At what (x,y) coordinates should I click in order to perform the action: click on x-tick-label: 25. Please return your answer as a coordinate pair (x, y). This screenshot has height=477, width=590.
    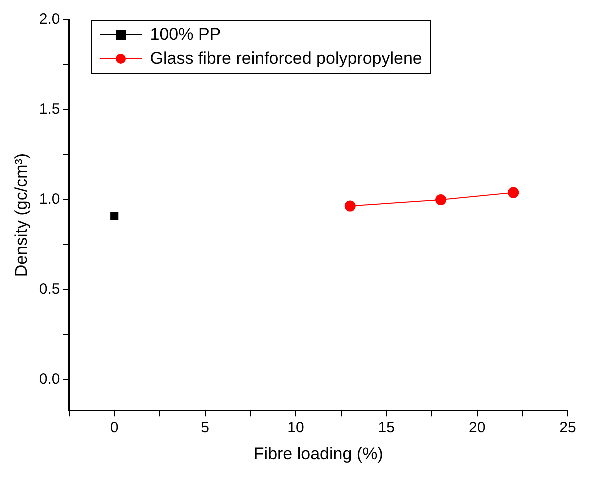
    Looking at the image, I should click on (568, 428).